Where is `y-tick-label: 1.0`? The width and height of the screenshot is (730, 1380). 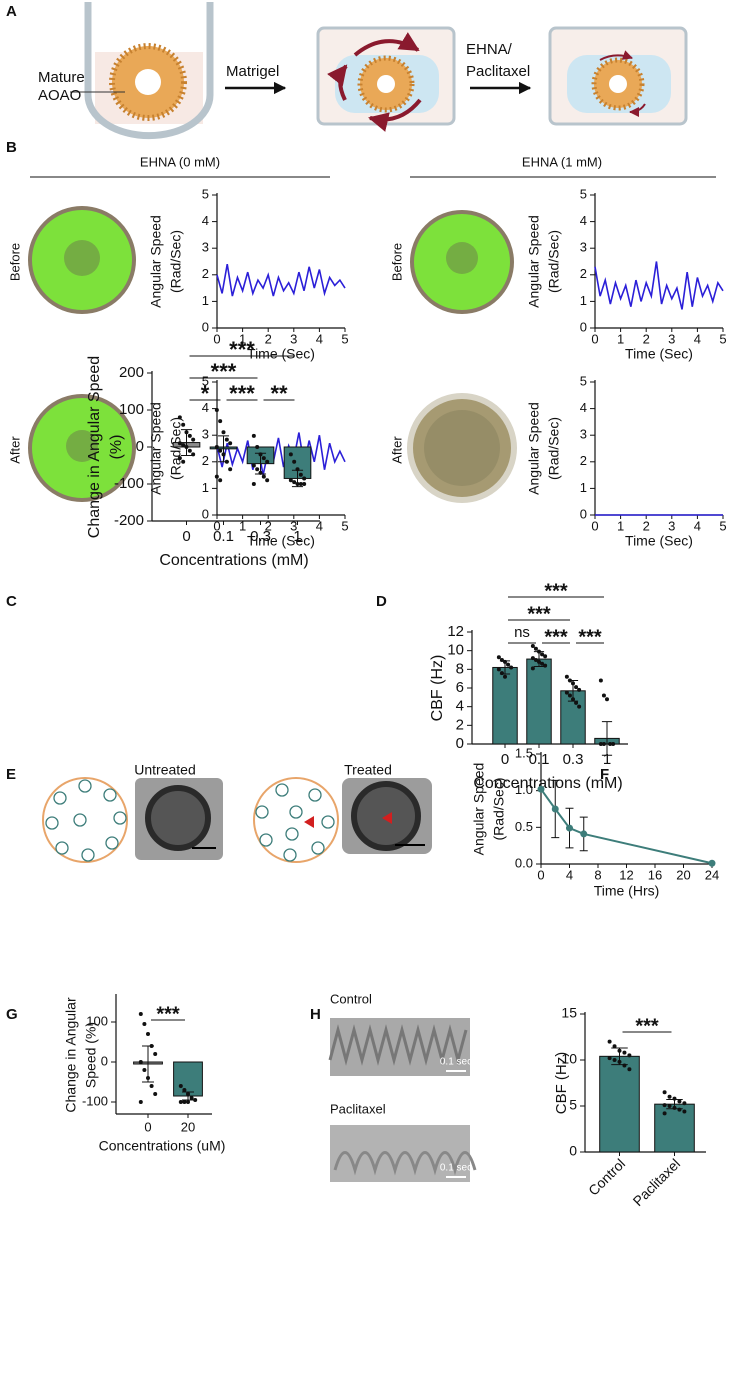
y-tick-label: 1.0 is located at coordinates (524, 789).